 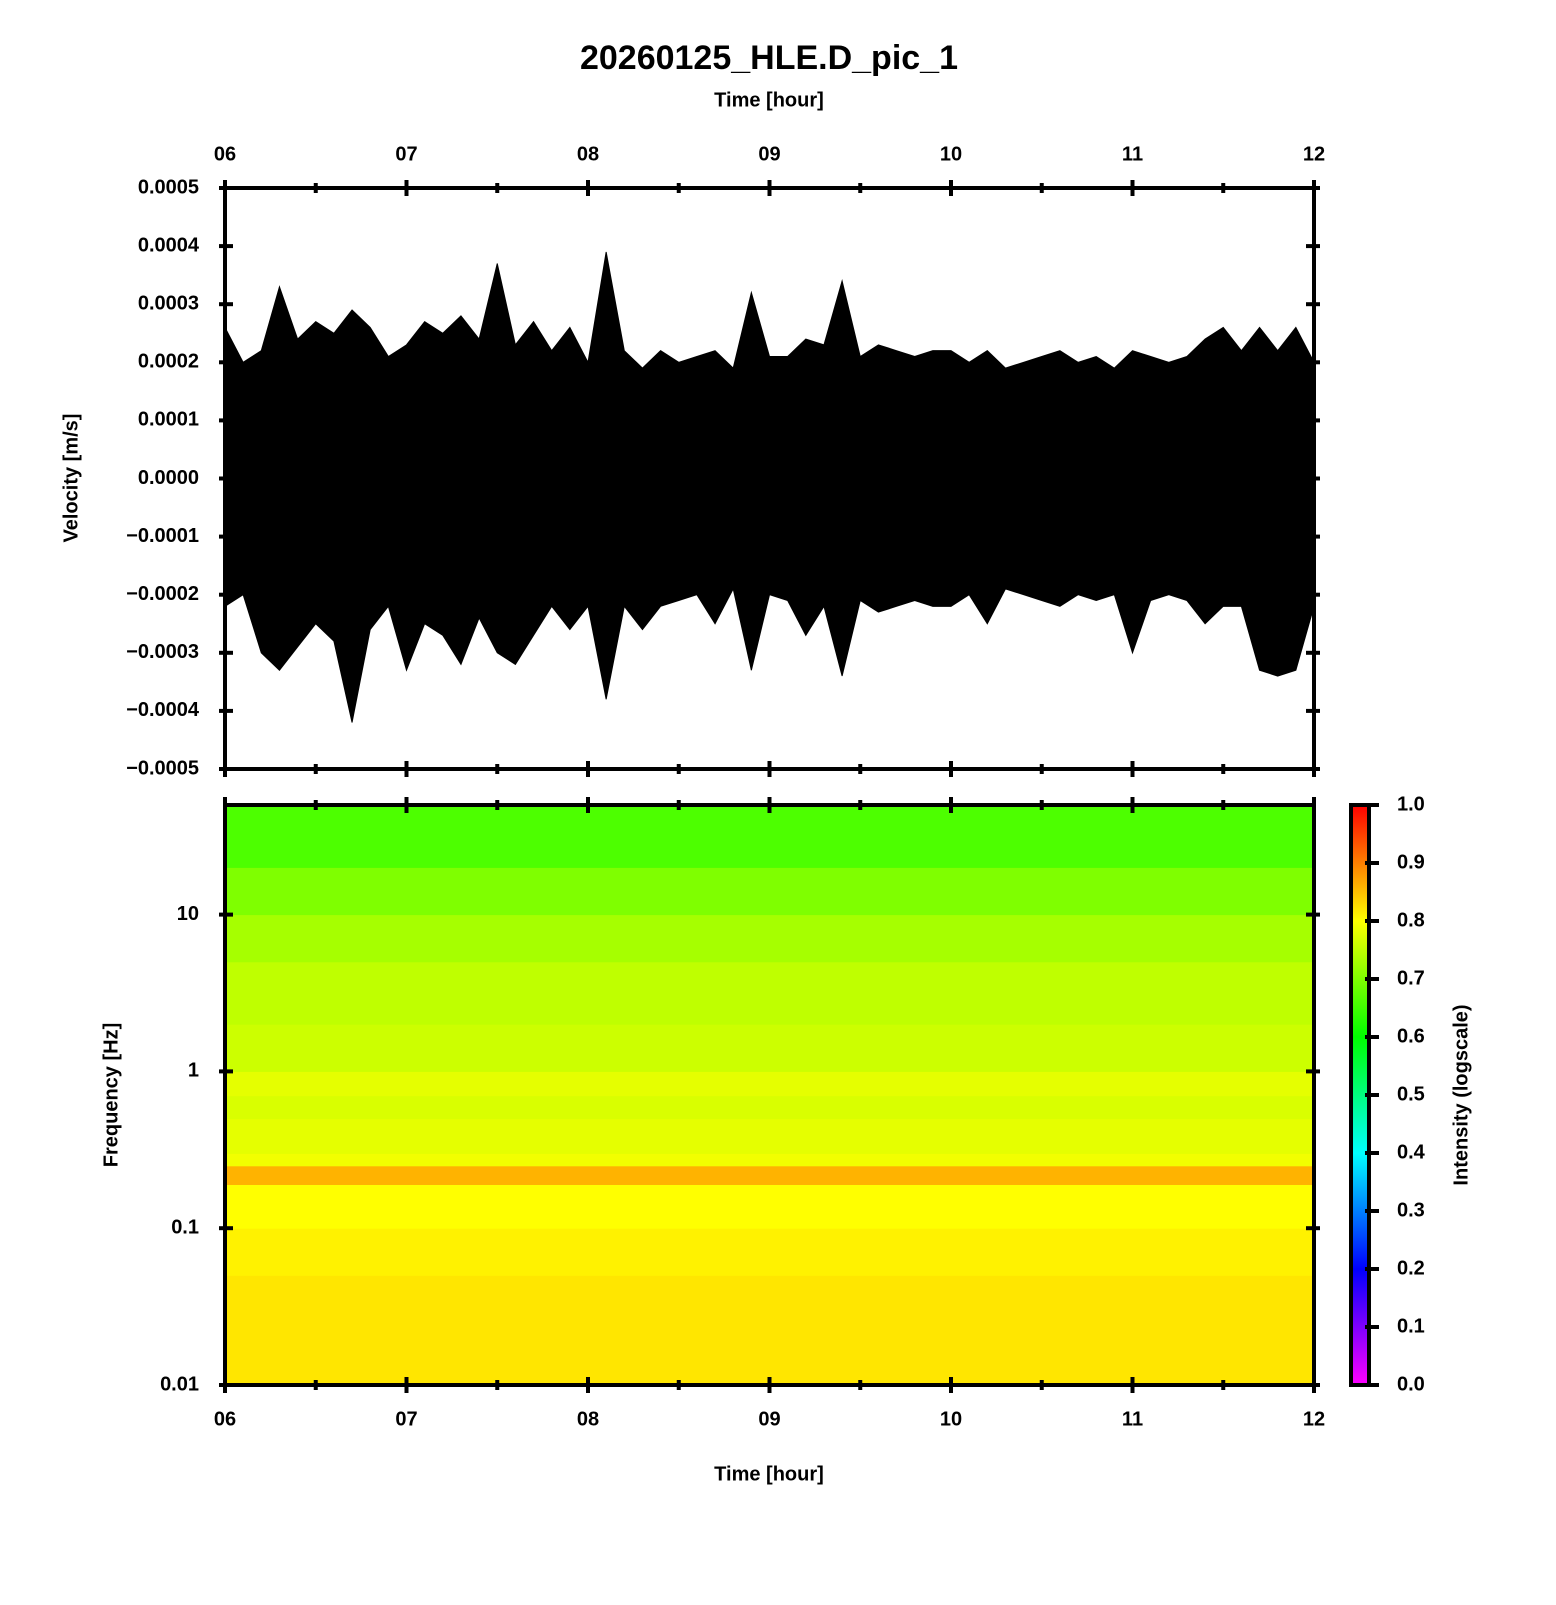 What do you see at coordinates (1411, 1268) in the screenshot?
I see `colorbar-tick-label: 0.2` at bounding box center [1411, 1268].